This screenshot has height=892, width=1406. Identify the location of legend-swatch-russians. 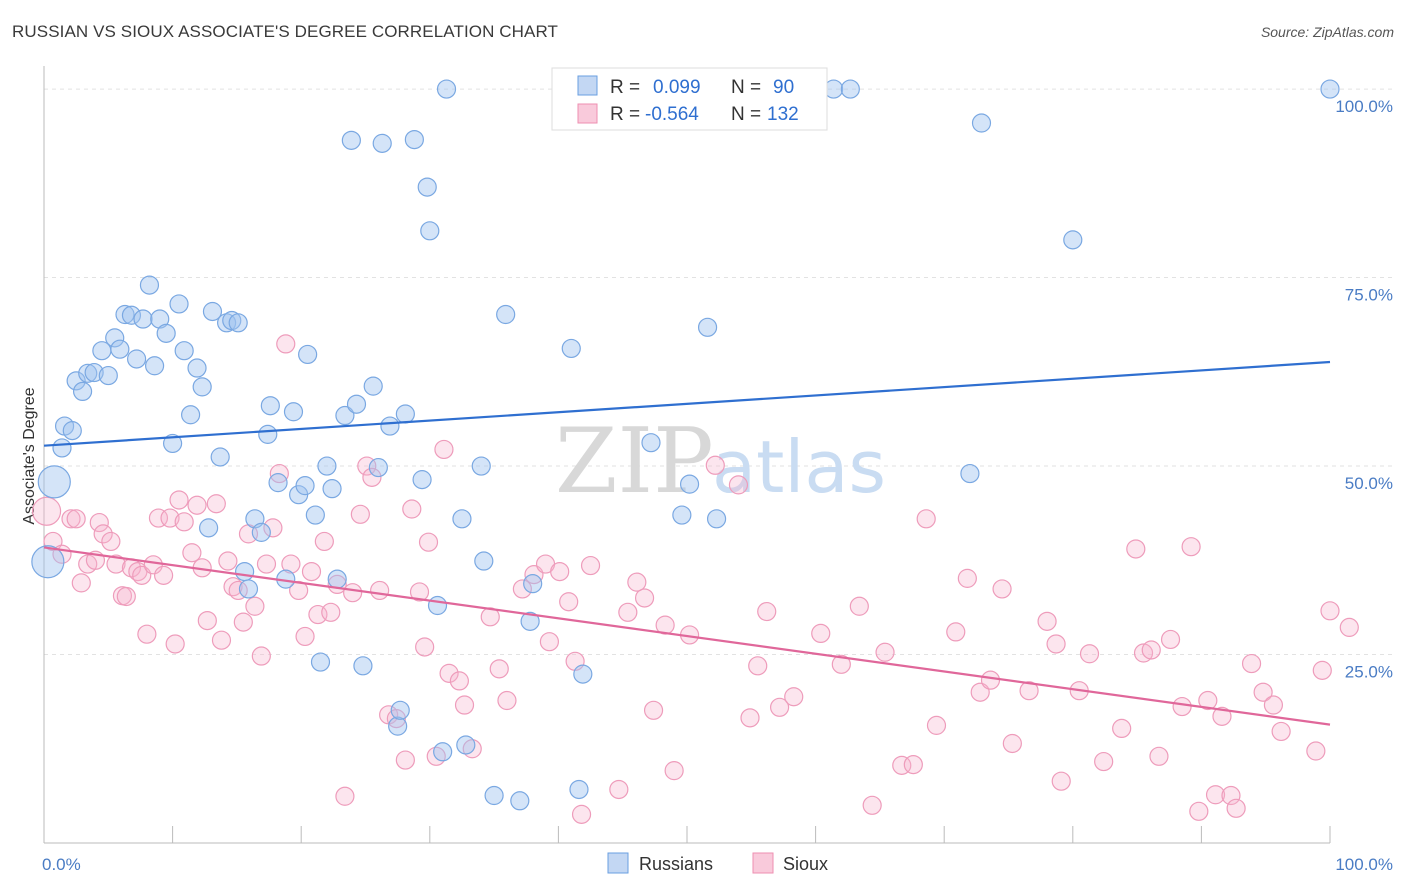
(587, 85).